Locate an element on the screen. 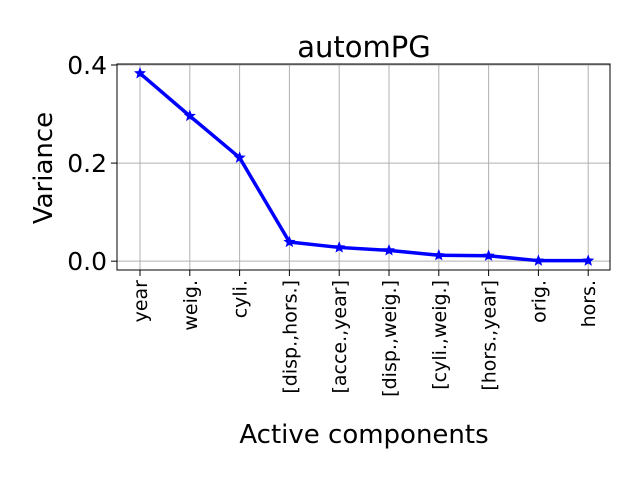 The width and height of the screenshot is (640, 480). y-axis-label: Variance is located at coordinates (44, 168).